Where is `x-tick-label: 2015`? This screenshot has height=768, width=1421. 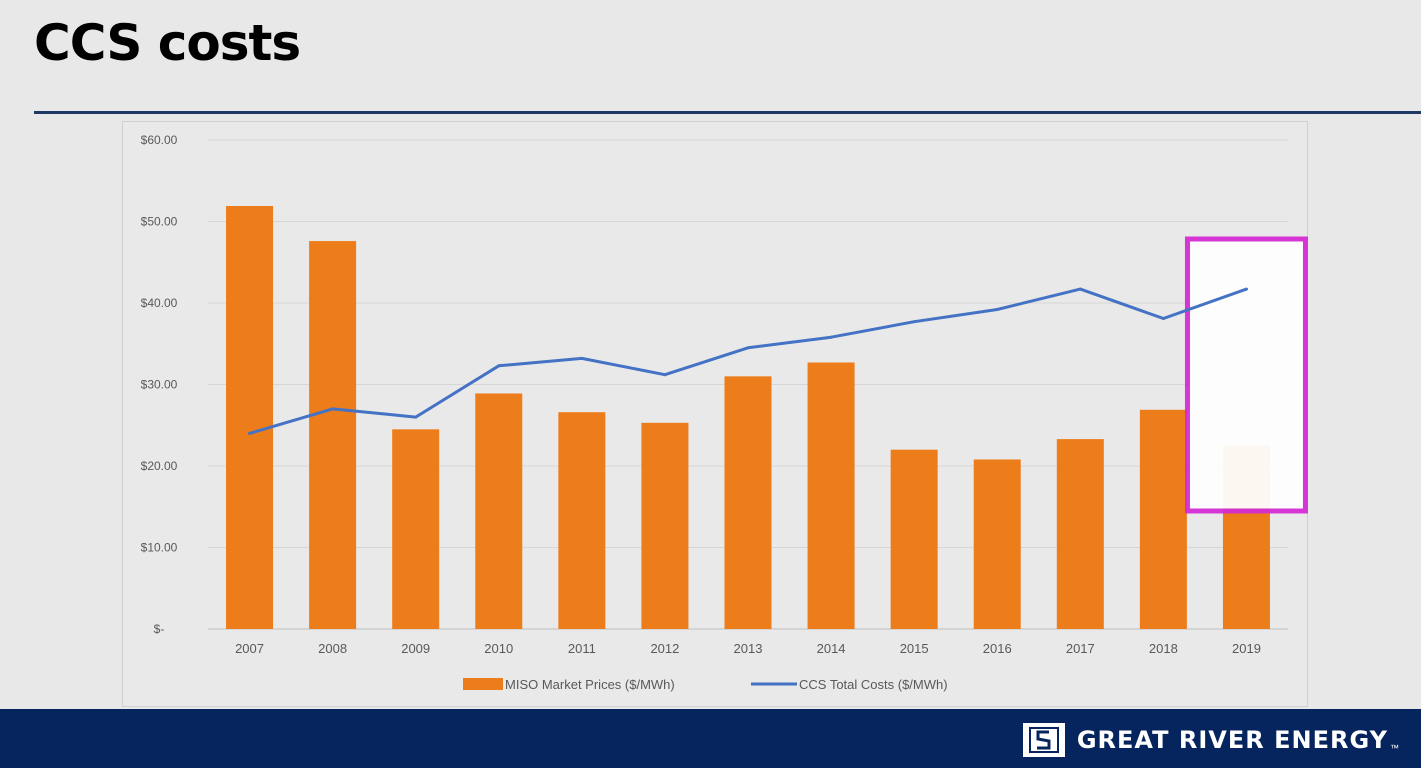 x-tick-label: 2015 is located at coordinates (914, 648).